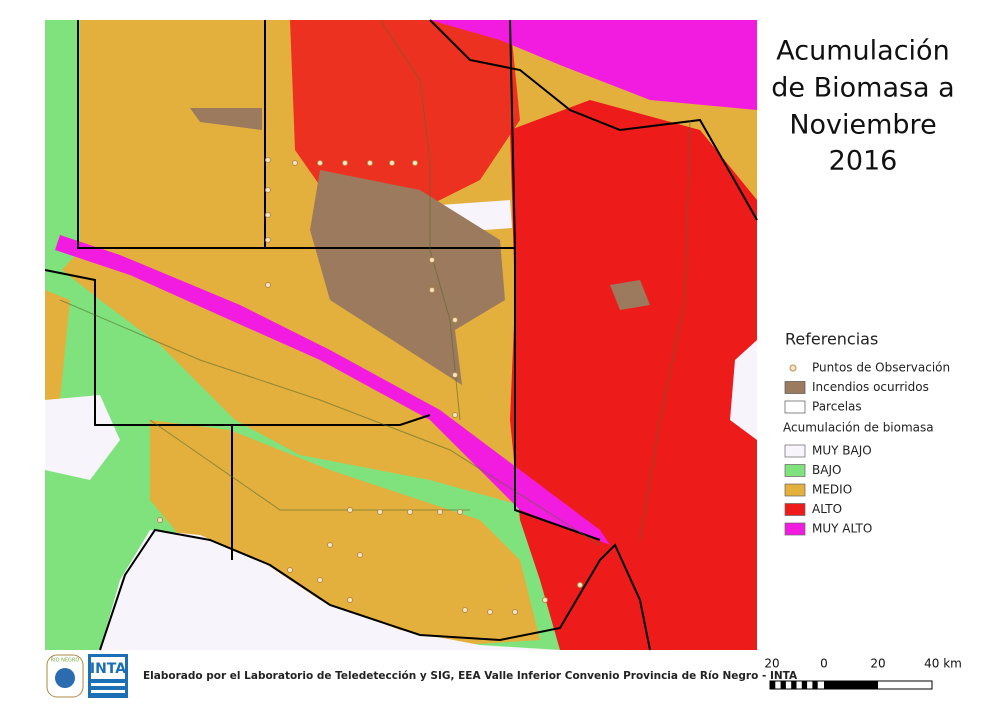 The image size is (983, 715). I want to click on scale-segments, so click(824, 685).